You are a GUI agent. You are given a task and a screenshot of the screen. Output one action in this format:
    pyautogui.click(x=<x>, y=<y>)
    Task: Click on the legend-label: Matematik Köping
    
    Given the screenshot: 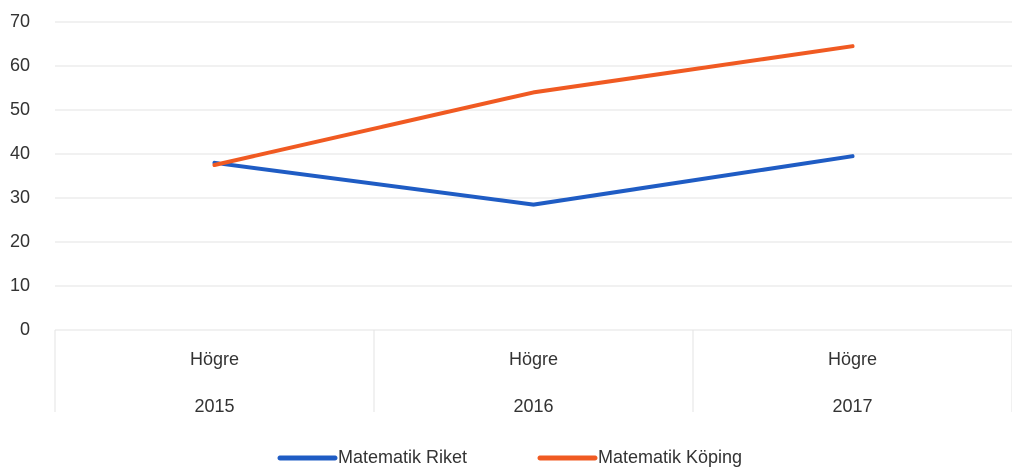 What is the action you would take?
    pyautogui.click(x=670, y=457)
    